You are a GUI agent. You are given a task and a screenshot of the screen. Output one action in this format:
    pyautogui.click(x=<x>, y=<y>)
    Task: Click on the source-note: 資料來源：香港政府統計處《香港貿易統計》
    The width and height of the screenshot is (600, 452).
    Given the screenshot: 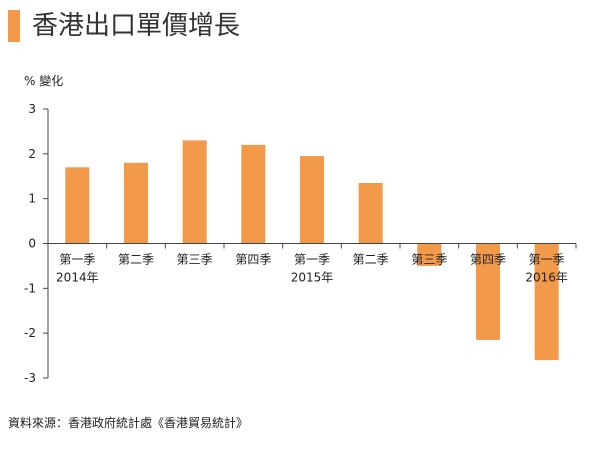 What is the action you would take?
    pyautogui.click(x=128, y=423)
    